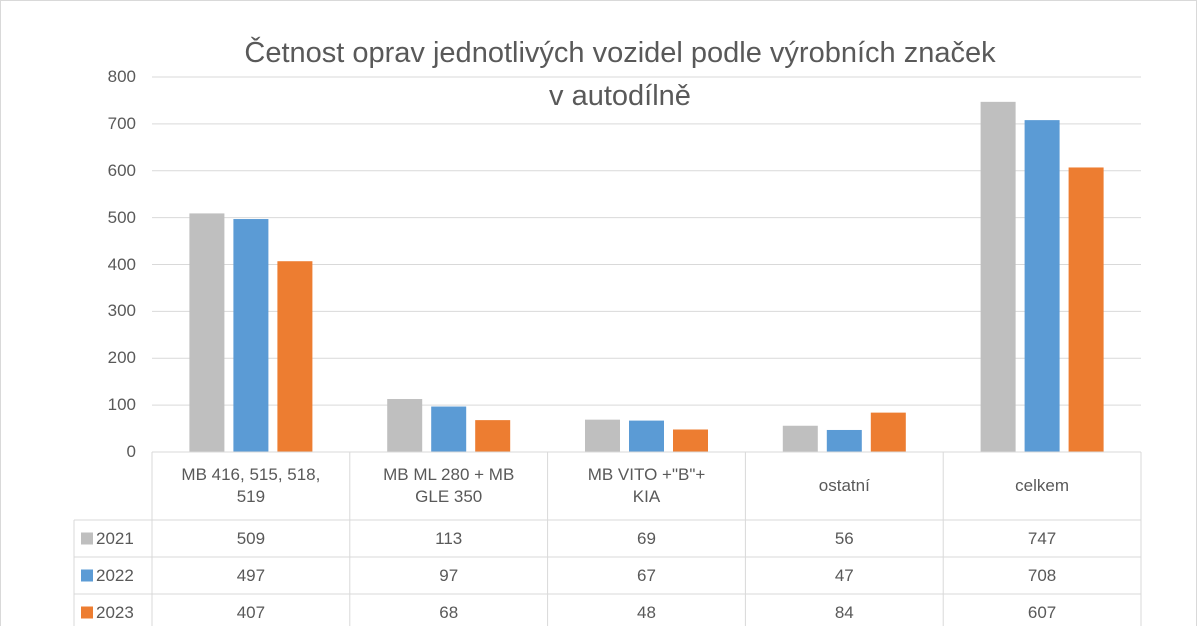  I want to click on x-tick-label: celkem, so click(1042, 485).